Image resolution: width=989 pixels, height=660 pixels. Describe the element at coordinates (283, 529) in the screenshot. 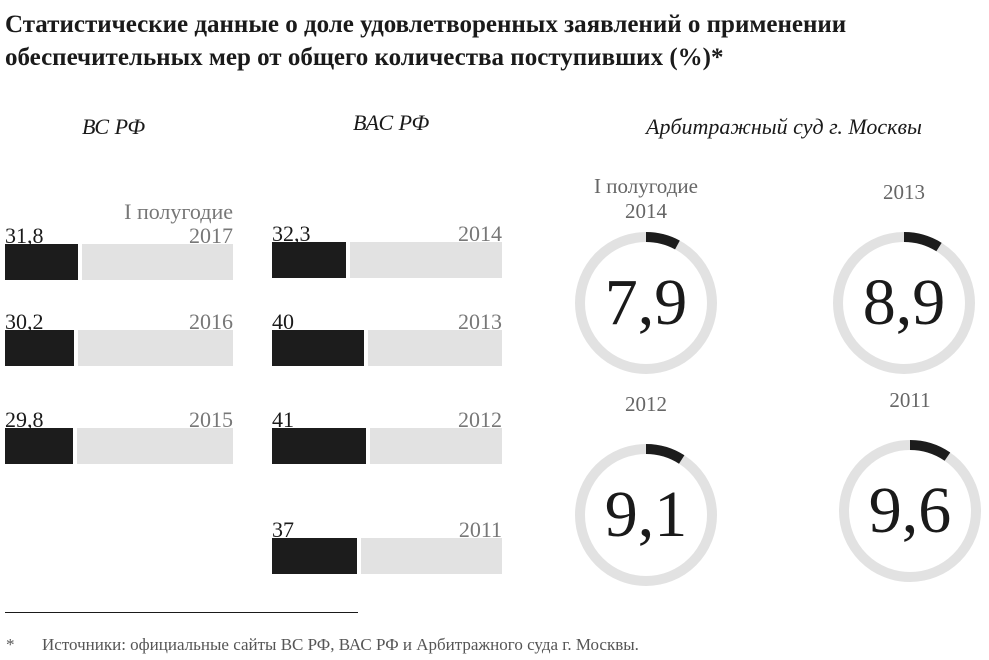

I see `bar-value-label: 37` at that location.